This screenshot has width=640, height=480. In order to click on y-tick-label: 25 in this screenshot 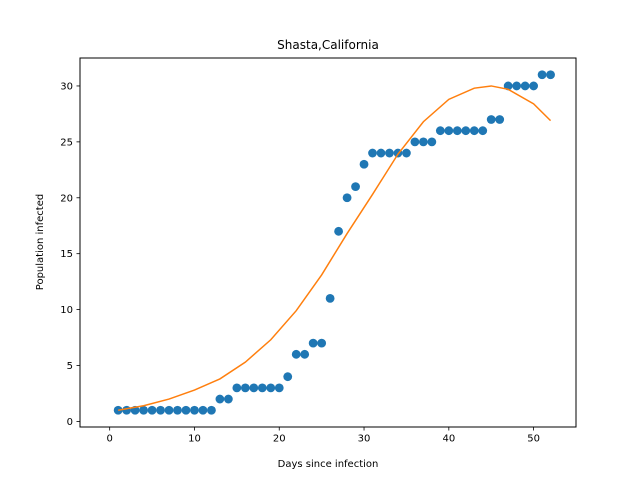, I will do `click(66, 142)`.